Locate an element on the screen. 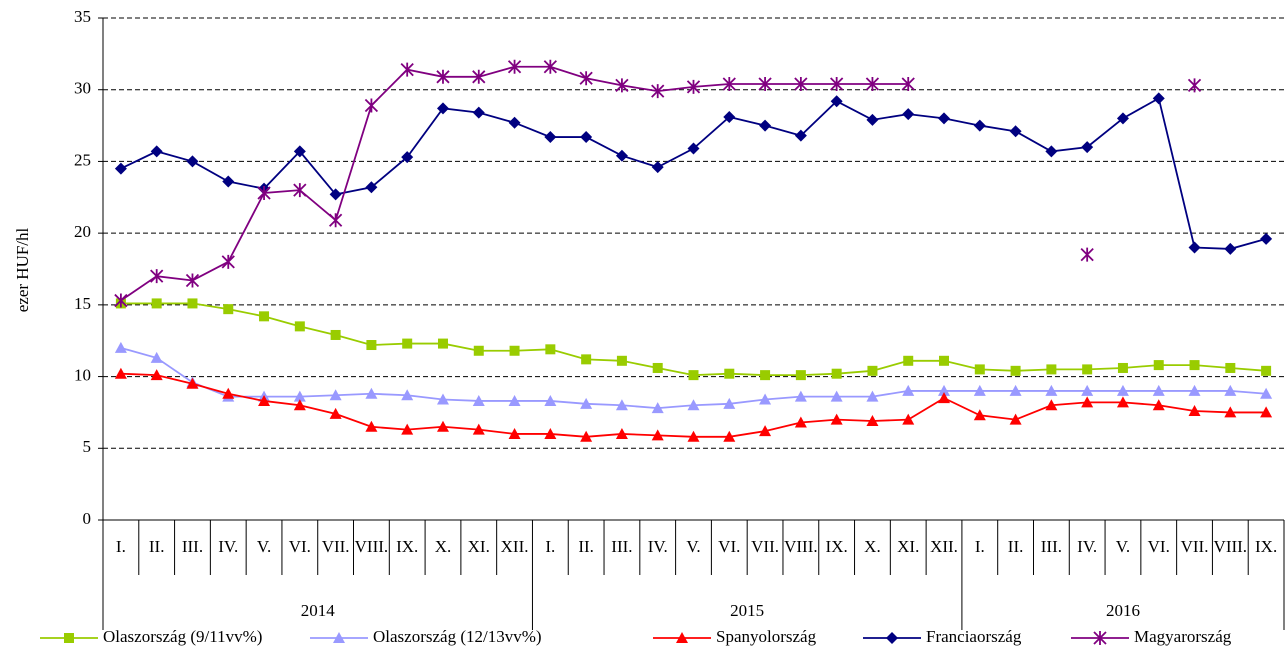  x-tick-label: VII. is located at coordinates (1195, 546).